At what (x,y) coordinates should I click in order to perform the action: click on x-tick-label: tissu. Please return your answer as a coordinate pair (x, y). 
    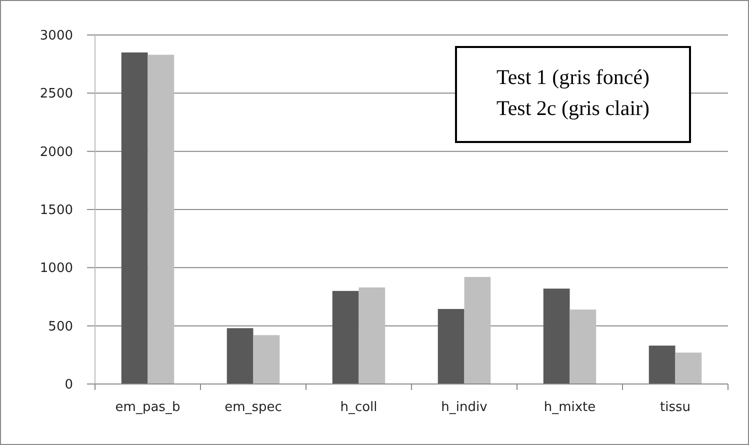
    Looking at the image, I should click on (675, 407).